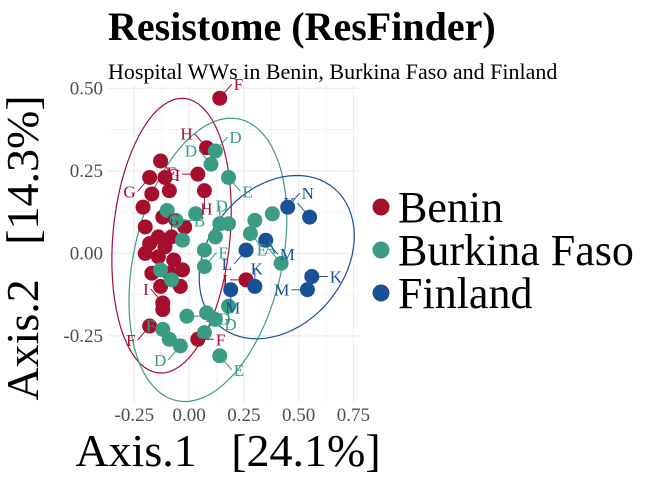 The image size is (672, 480). What do you see at coordinates (308, 193) in the screenshot?
I see `point-label: N` at bounding box center [308, 193].